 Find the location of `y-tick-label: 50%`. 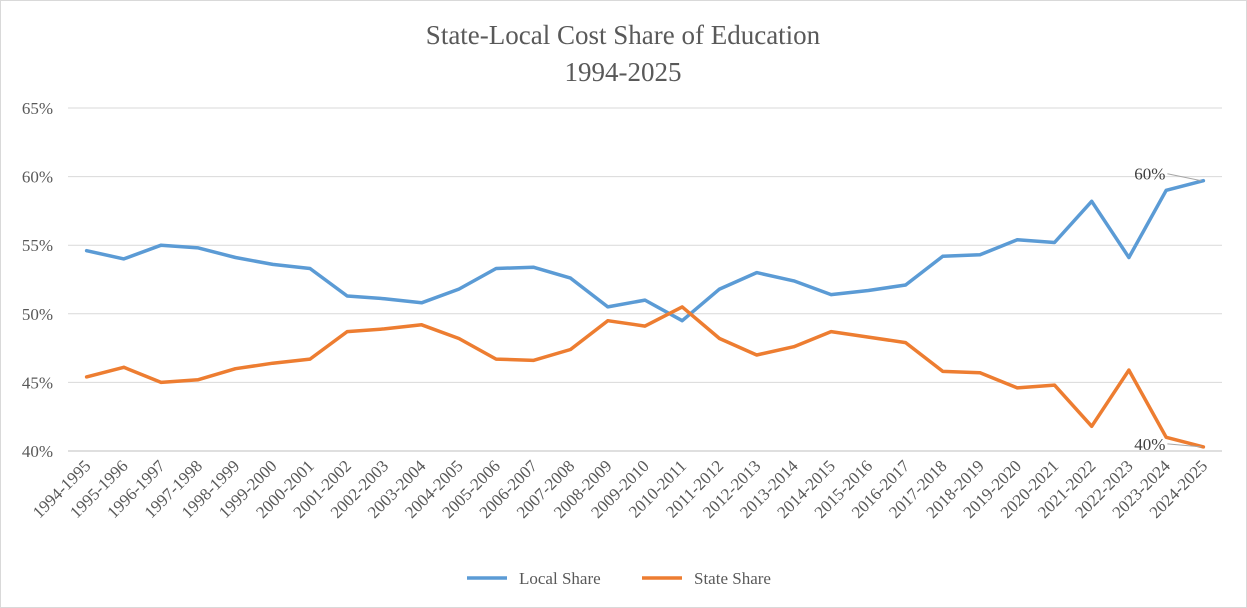

y-tick-label: 50% is located at coordinates (37, 314).